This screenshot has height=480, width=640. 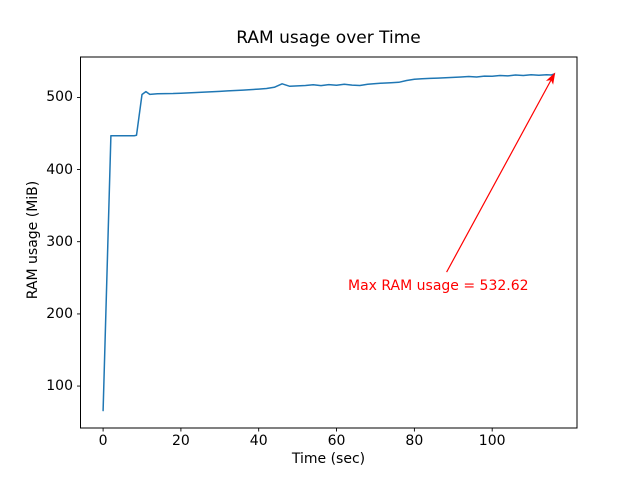 I want to click on y-tick-label: 200, so click(x=59, y=313).